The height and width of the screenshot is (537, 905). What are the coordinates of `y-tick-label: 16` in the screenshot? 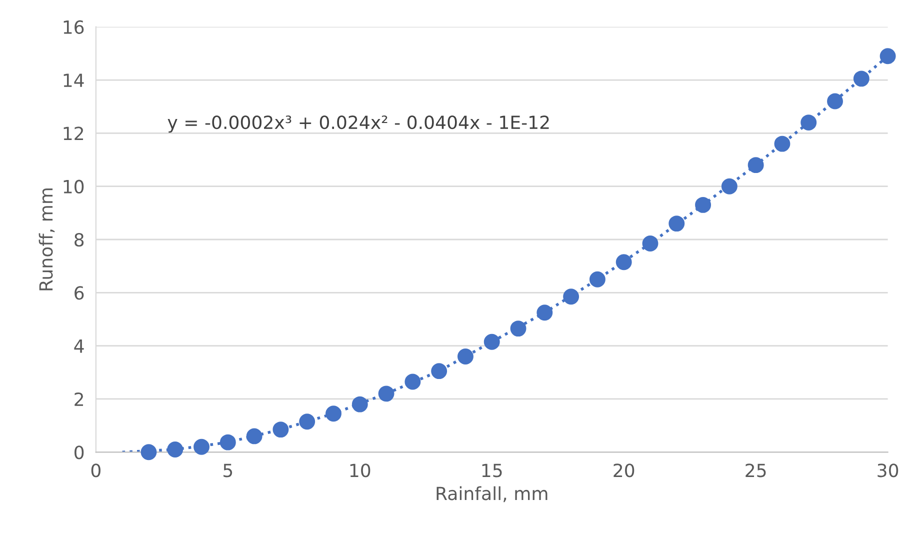 It's located at (74, 27).